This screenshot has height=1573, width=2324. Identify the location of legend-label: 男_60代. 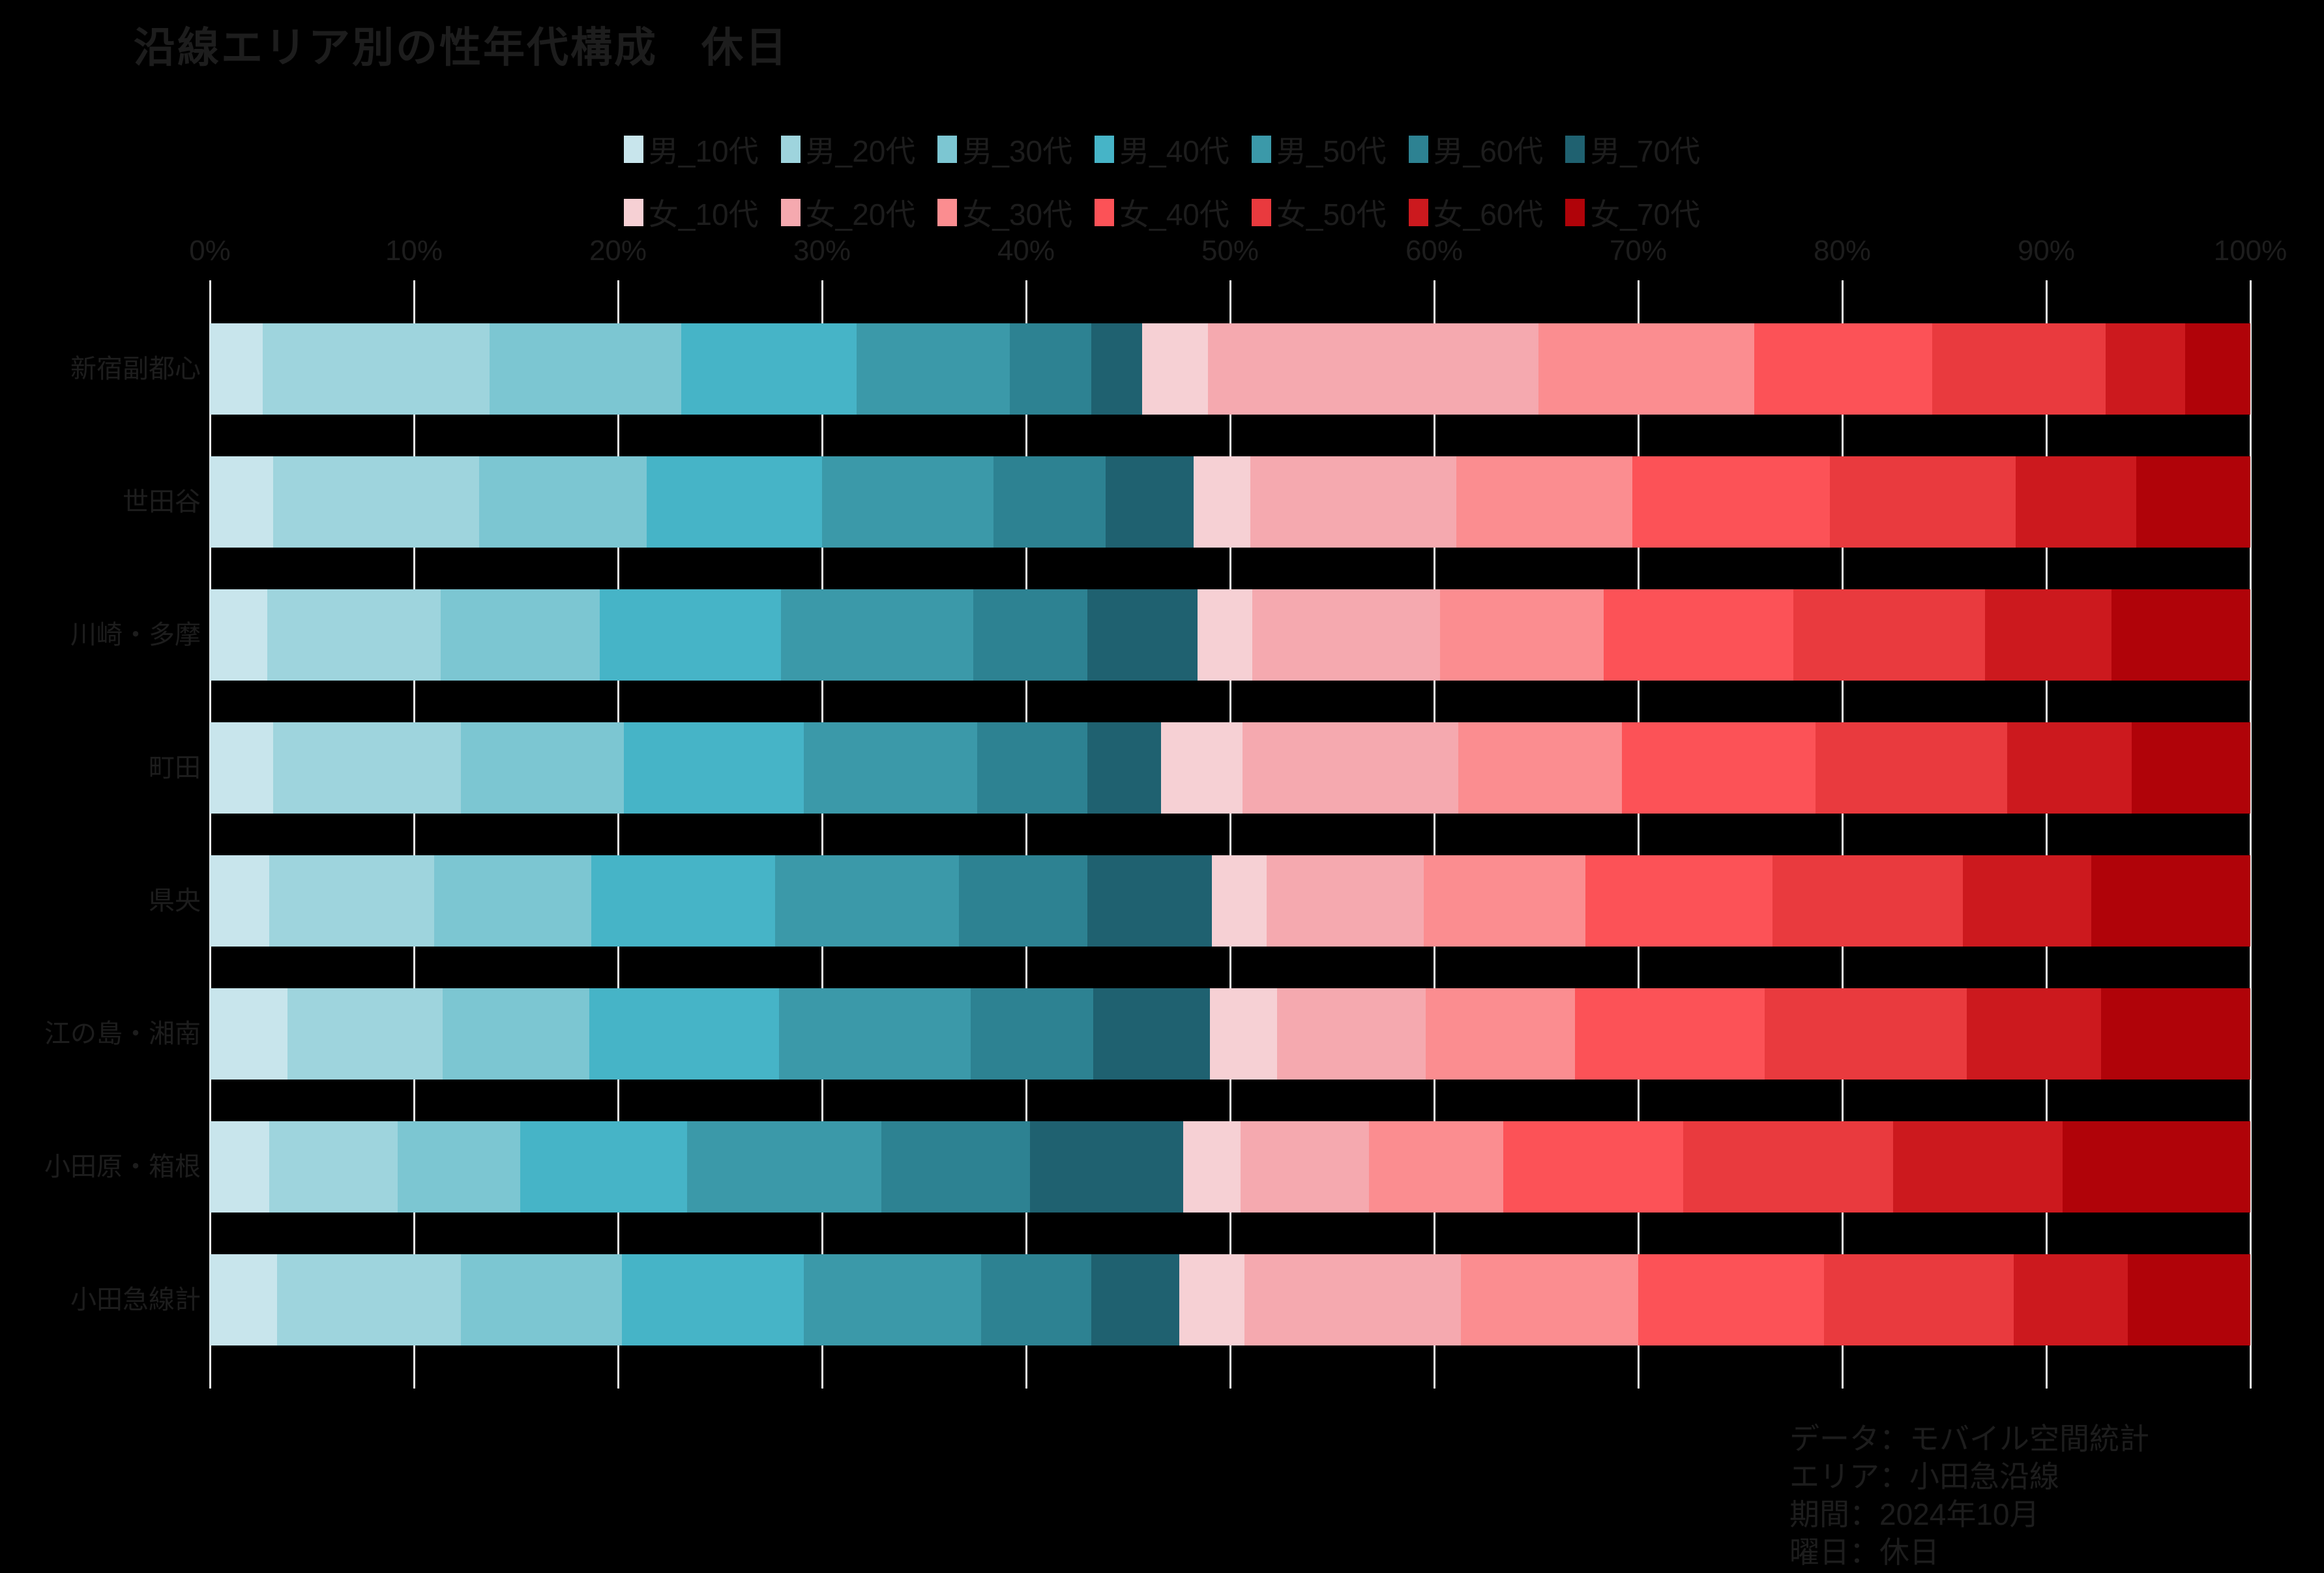
(1488, 151).